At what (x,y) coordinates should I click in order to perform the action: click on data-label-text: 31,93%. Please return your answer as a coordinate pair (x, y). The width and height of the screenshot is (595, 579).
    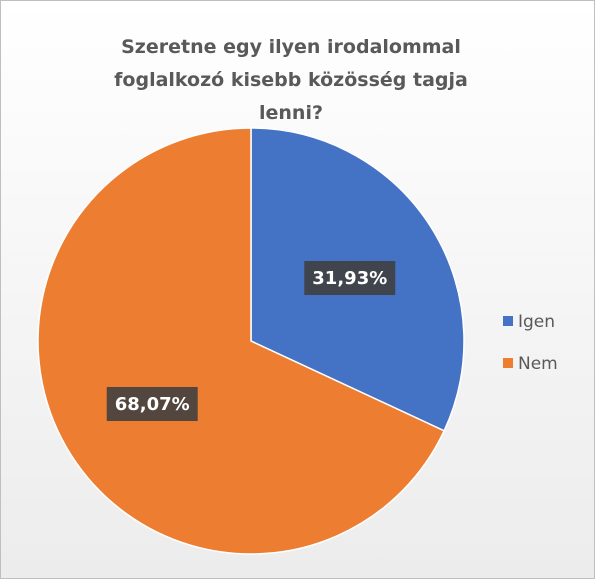
    Looking at the image, I should click on (349, 278).